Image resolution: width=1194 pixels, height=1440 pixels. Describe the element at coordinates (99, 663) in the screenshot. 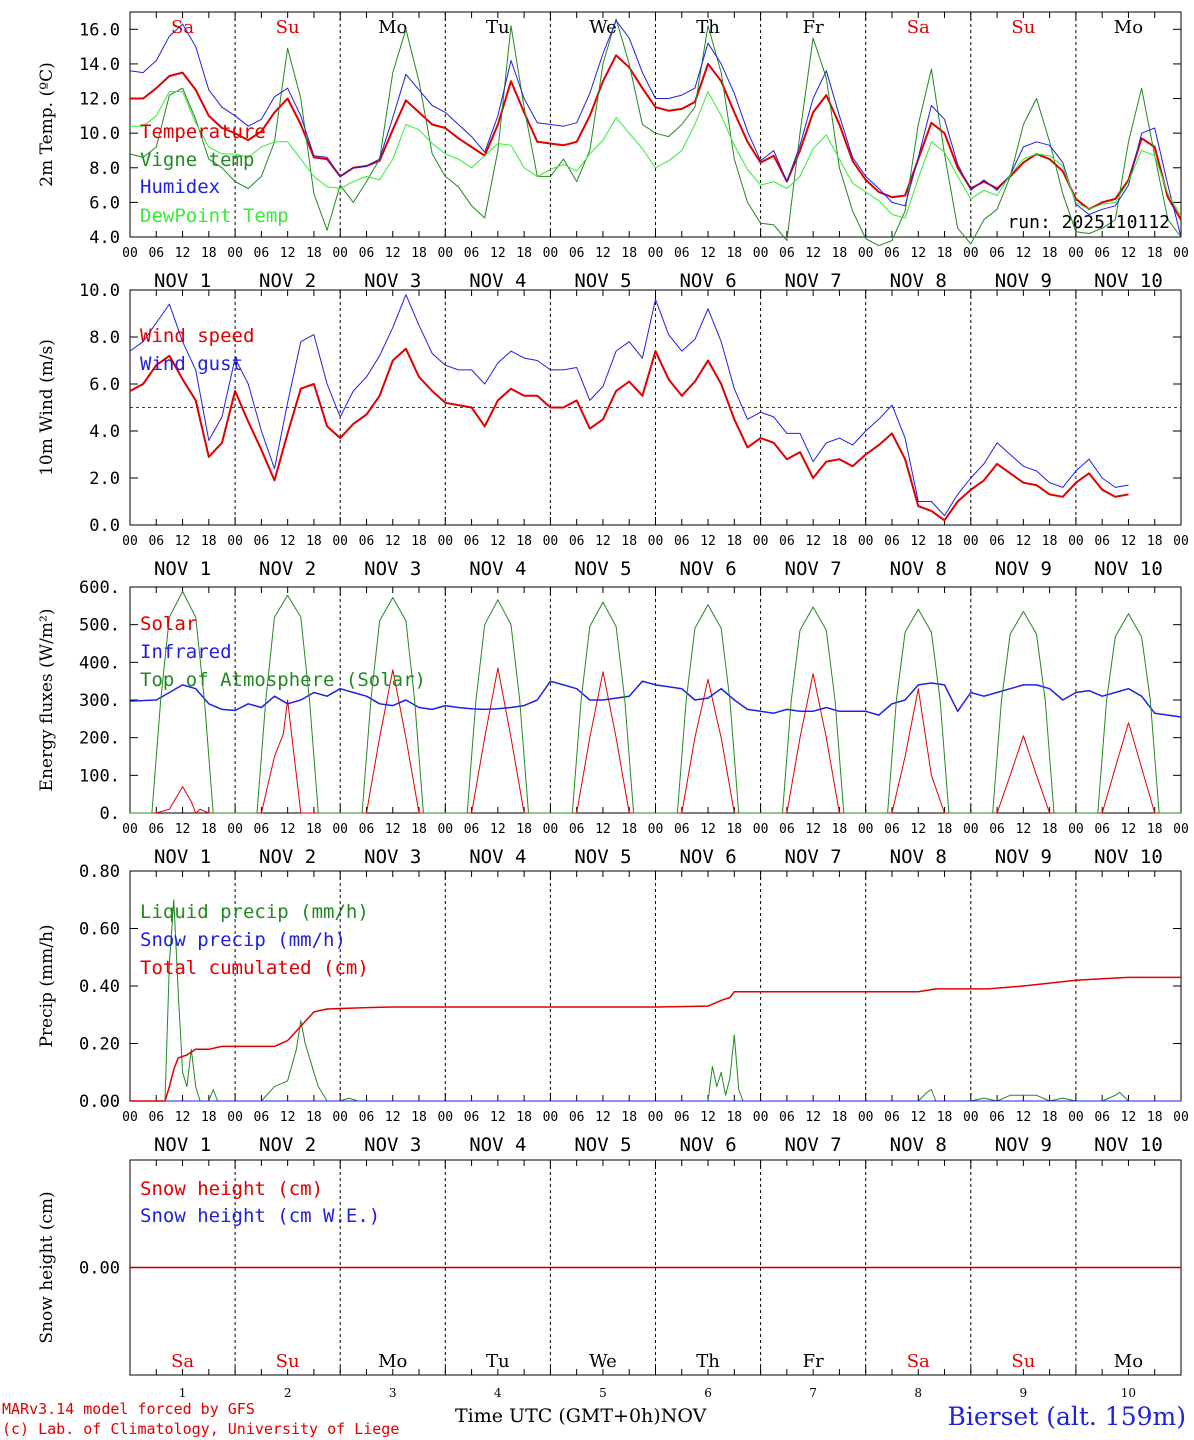

I see `energy-y-tick-label: 400.` at that location.